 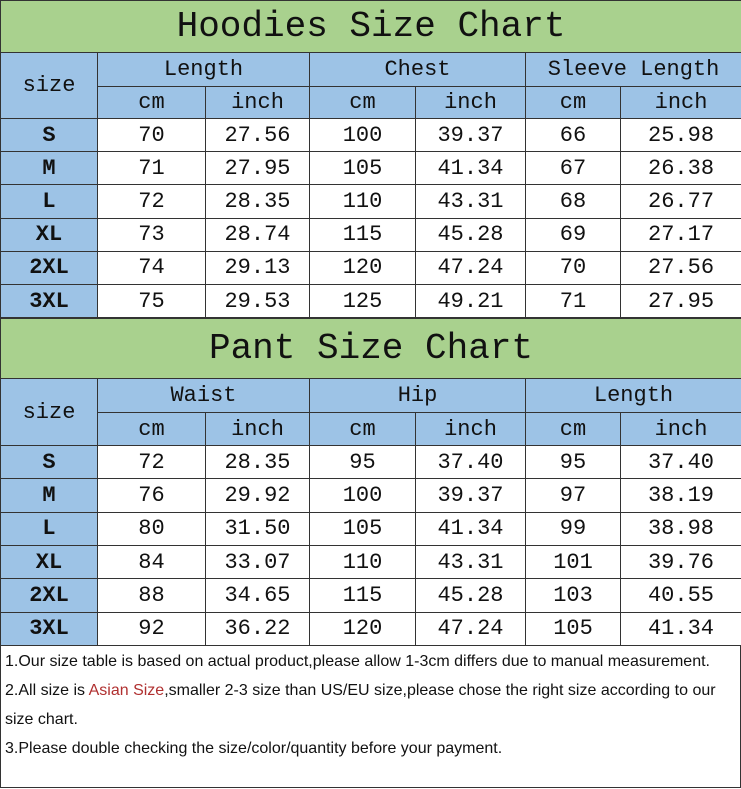 What do you see at coordinates (362, 562) in the screenshot?
I see `value-cell: 110` at bounding box center [362, 562].